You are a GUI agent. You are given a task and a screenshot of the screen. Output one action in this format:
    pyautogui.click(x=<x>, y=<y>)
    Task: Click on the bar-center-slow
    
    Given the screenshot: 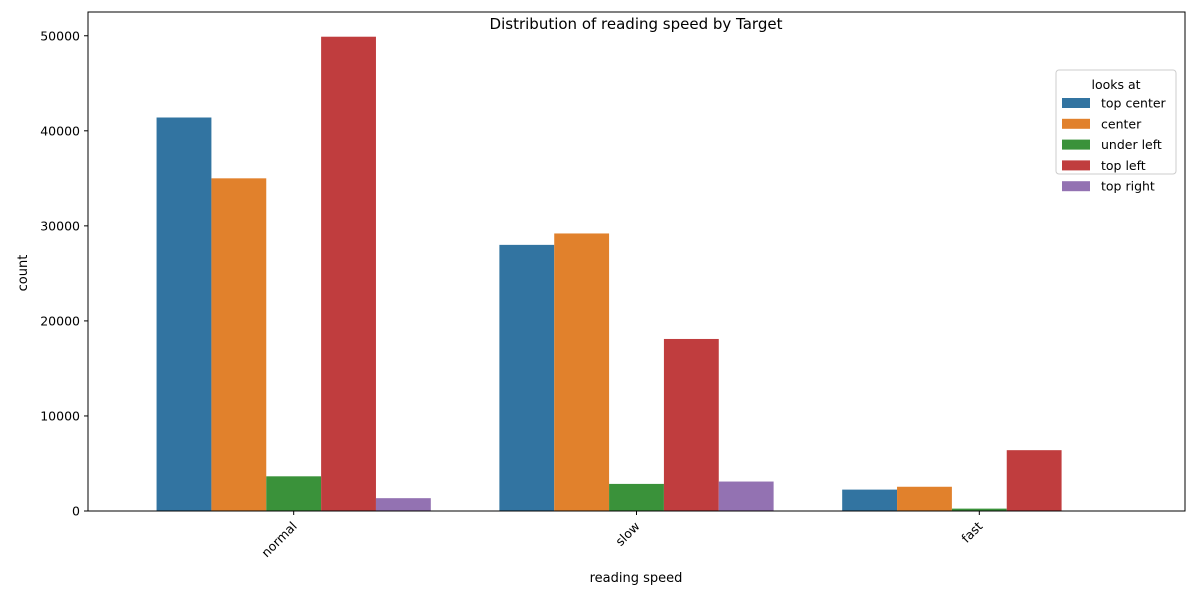 What is the action you would take?
    pyautogui.click(x=582, y=372)
    